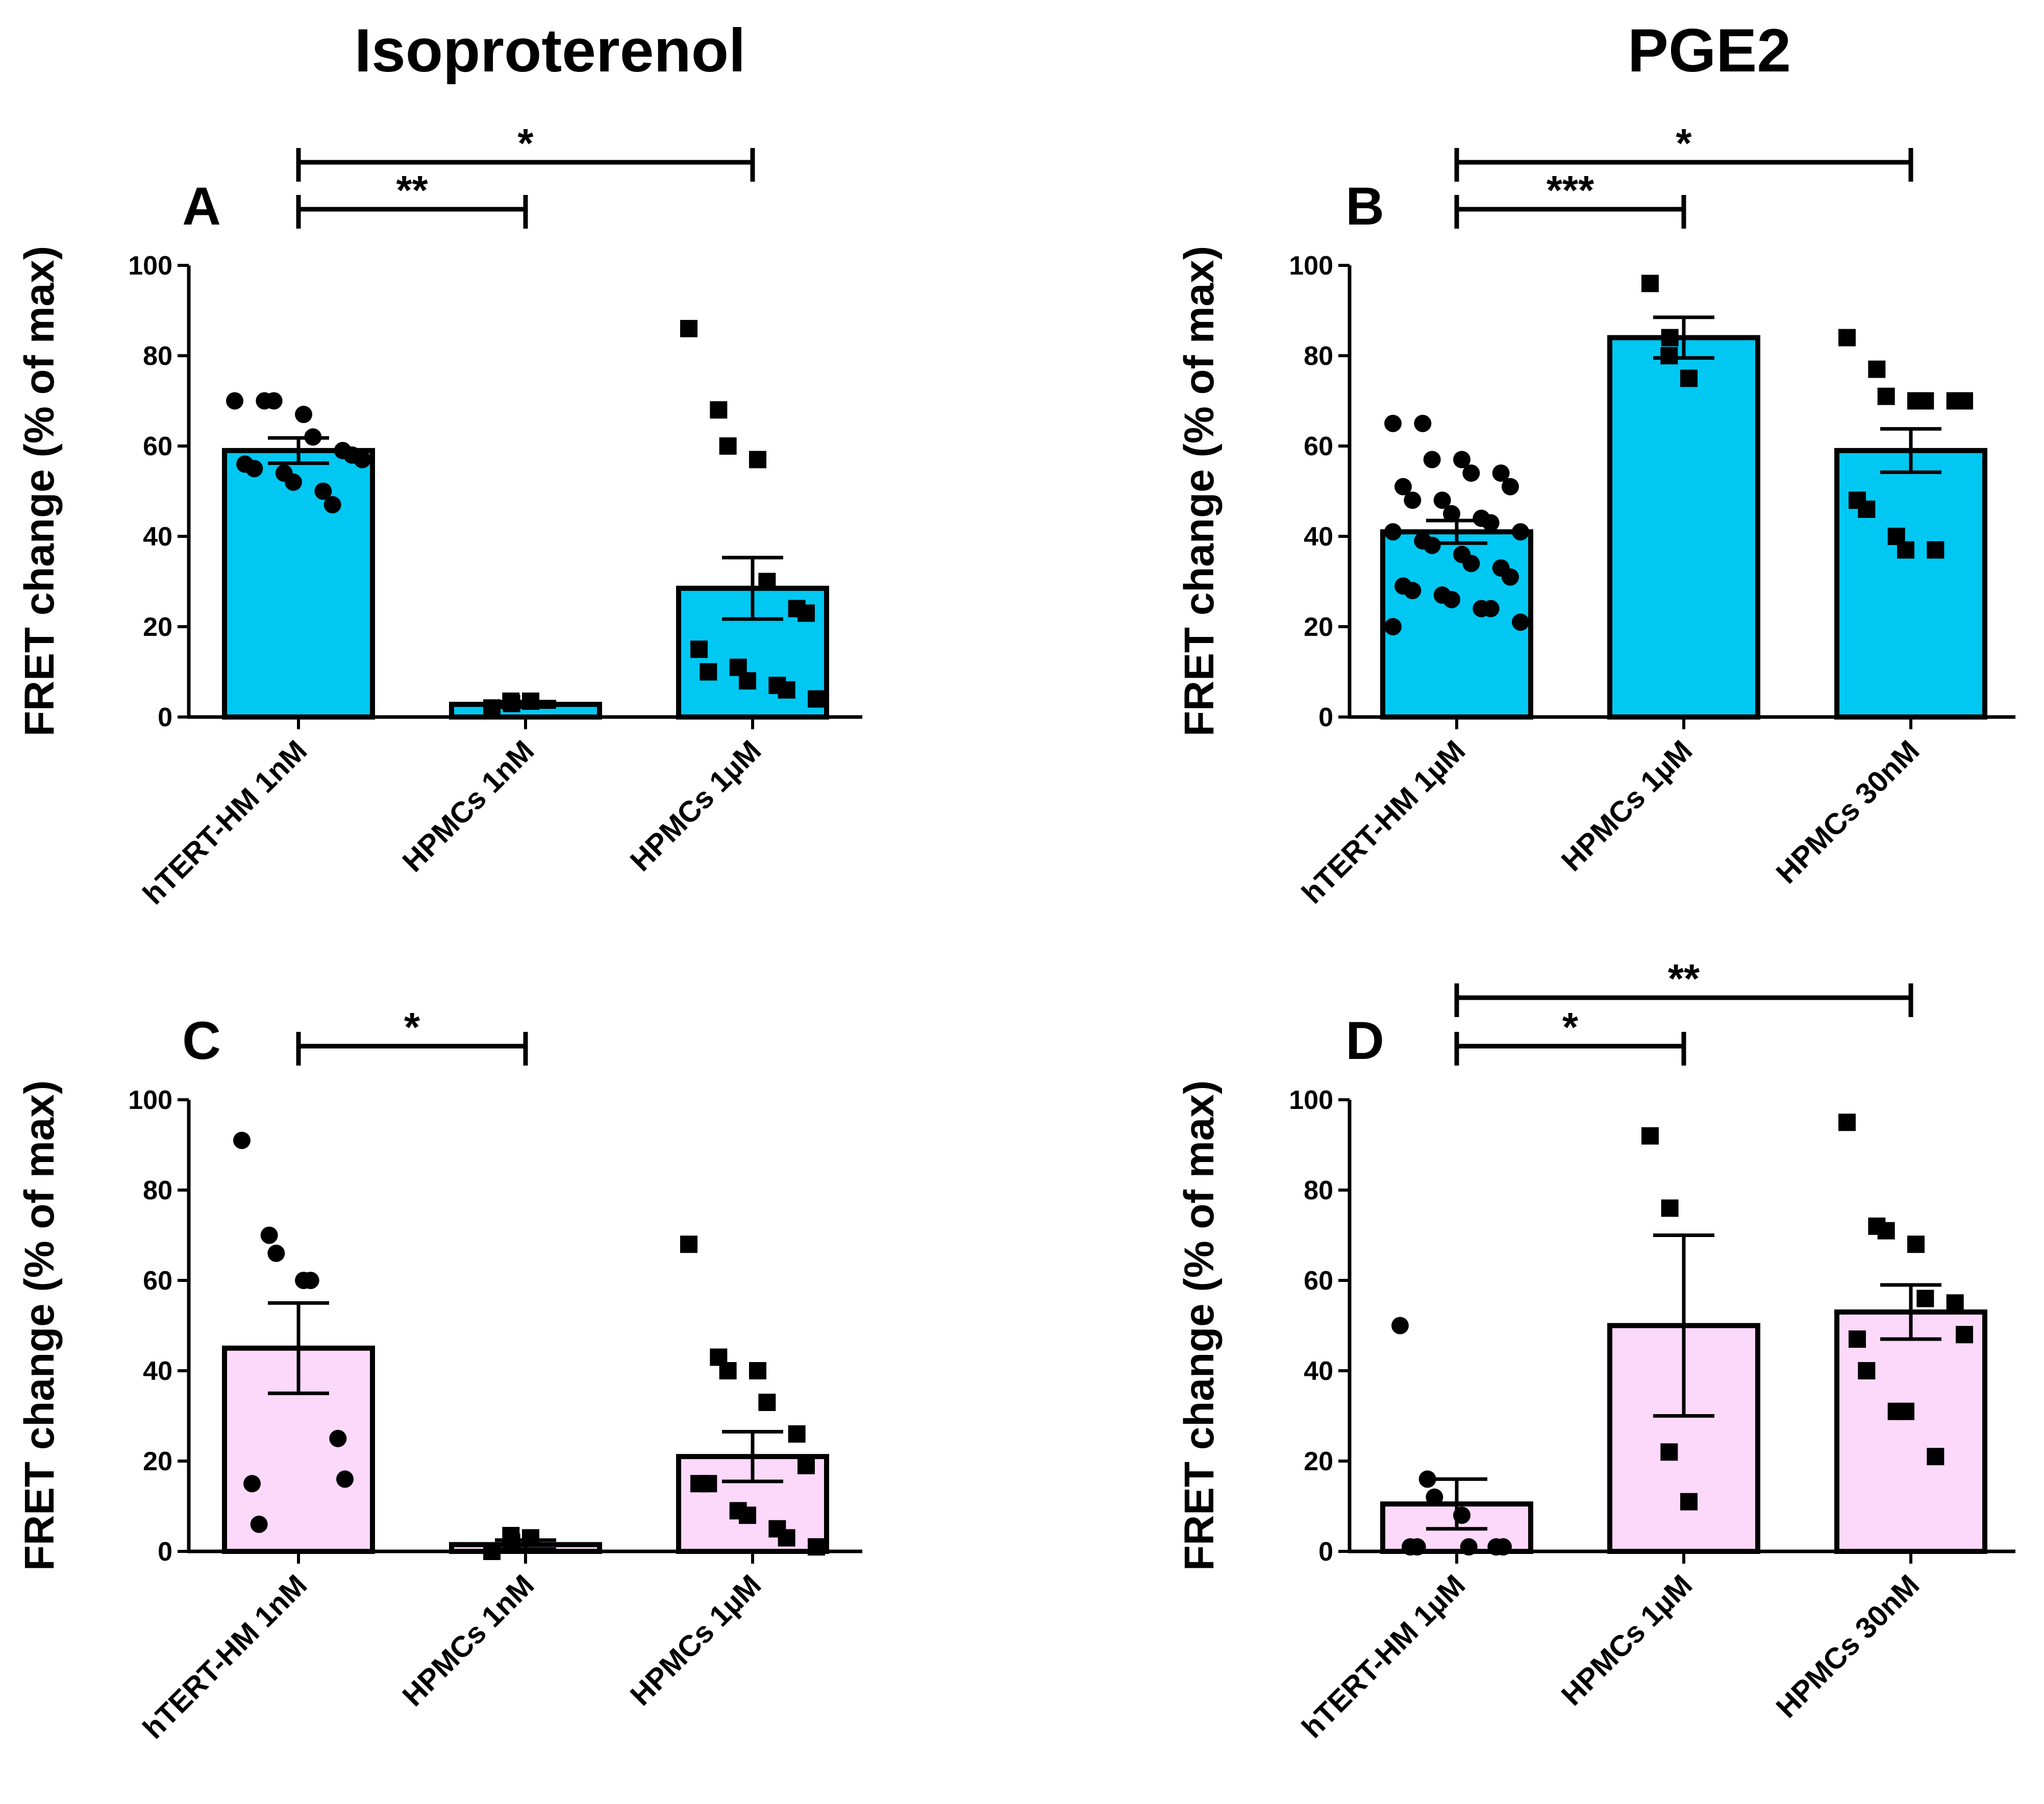 This screenshot has width=2044, height=1804. I want to click on panel-letter: B, so click(1364, 206).